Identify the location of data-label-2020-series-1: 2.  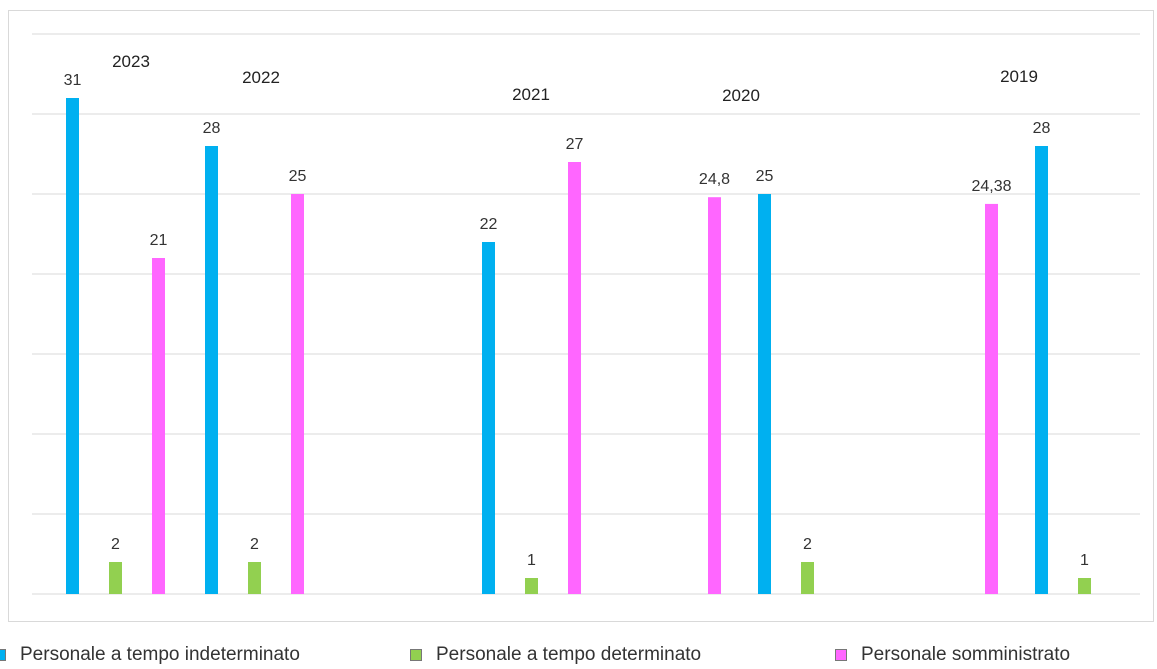
(807, 544).